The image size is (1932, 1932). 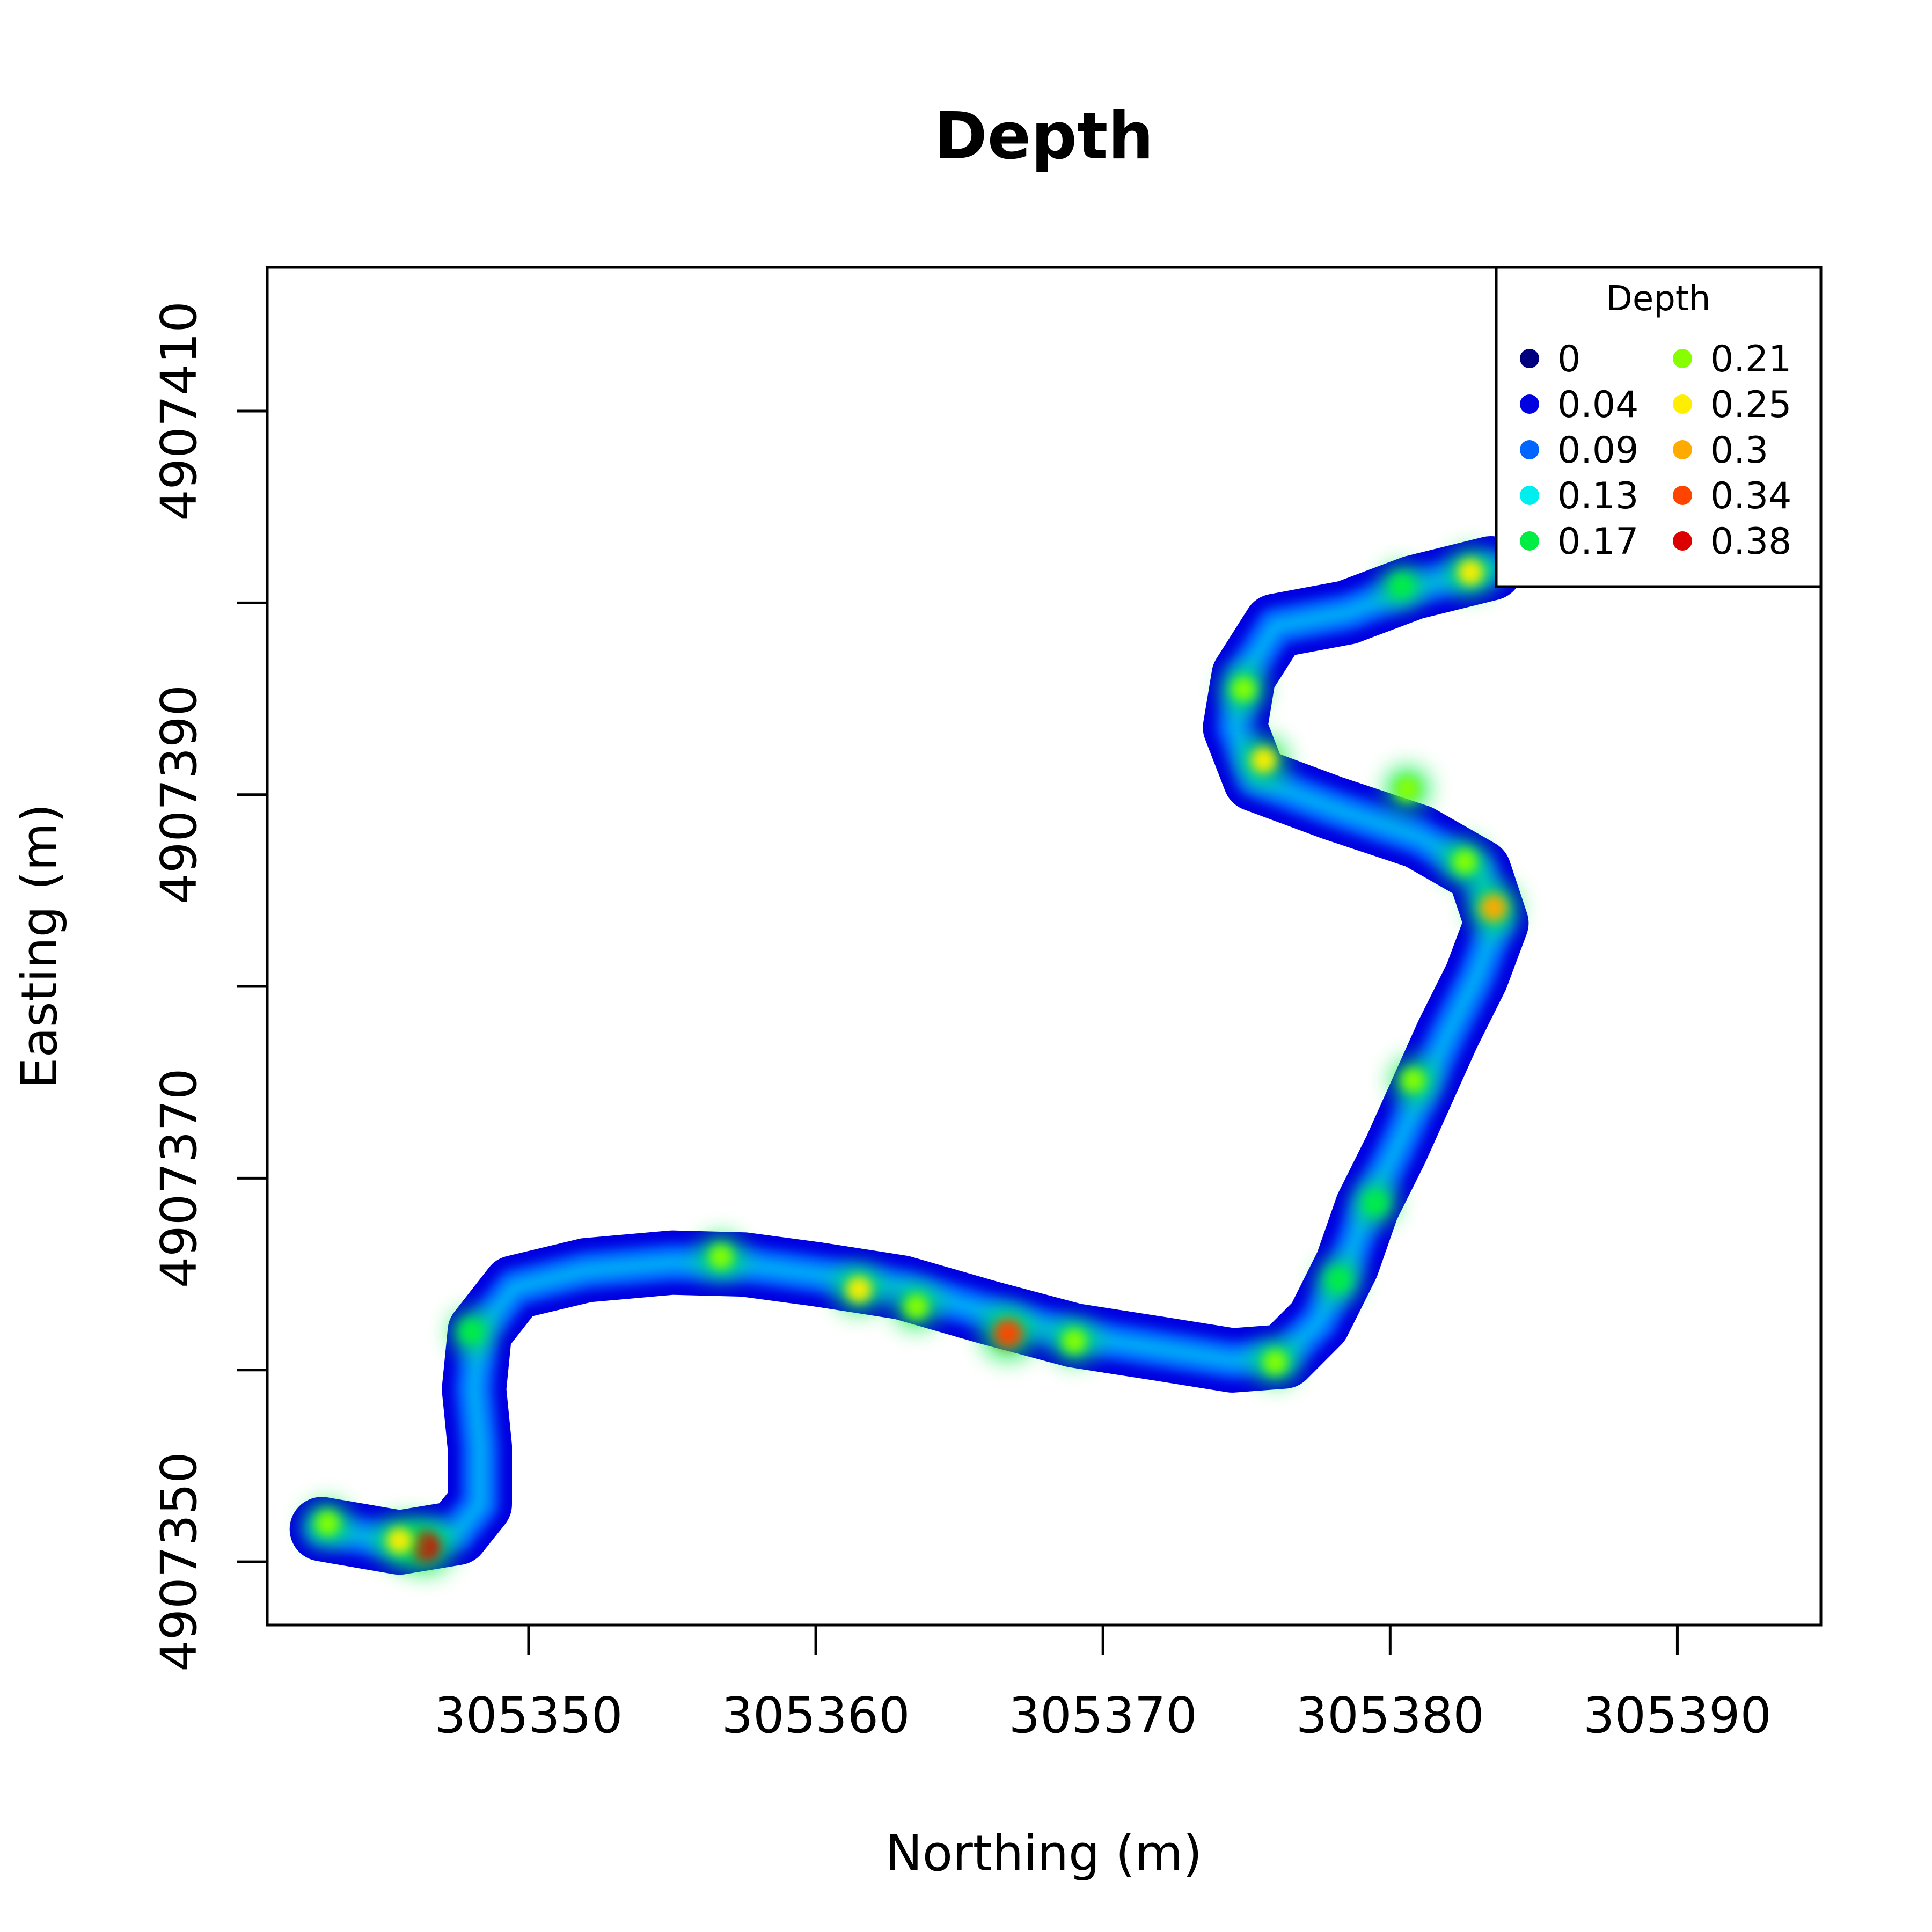 I want to click on legend-label: 0.21, so click(x=1750, y=359).